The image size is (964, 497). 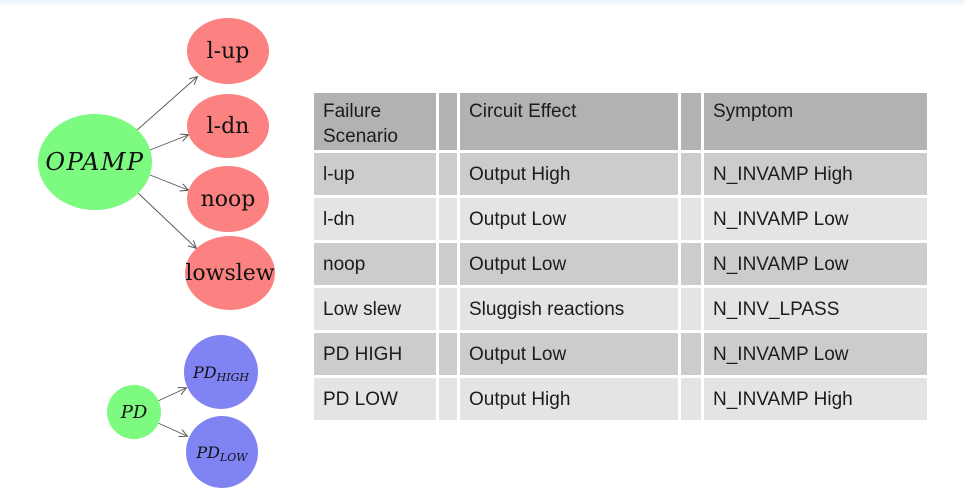 What do you see at coordinates (375, 354) in the screenshot?
I see `failure-scenario-cell: PD HIGH` at bounding box center [375, 354].